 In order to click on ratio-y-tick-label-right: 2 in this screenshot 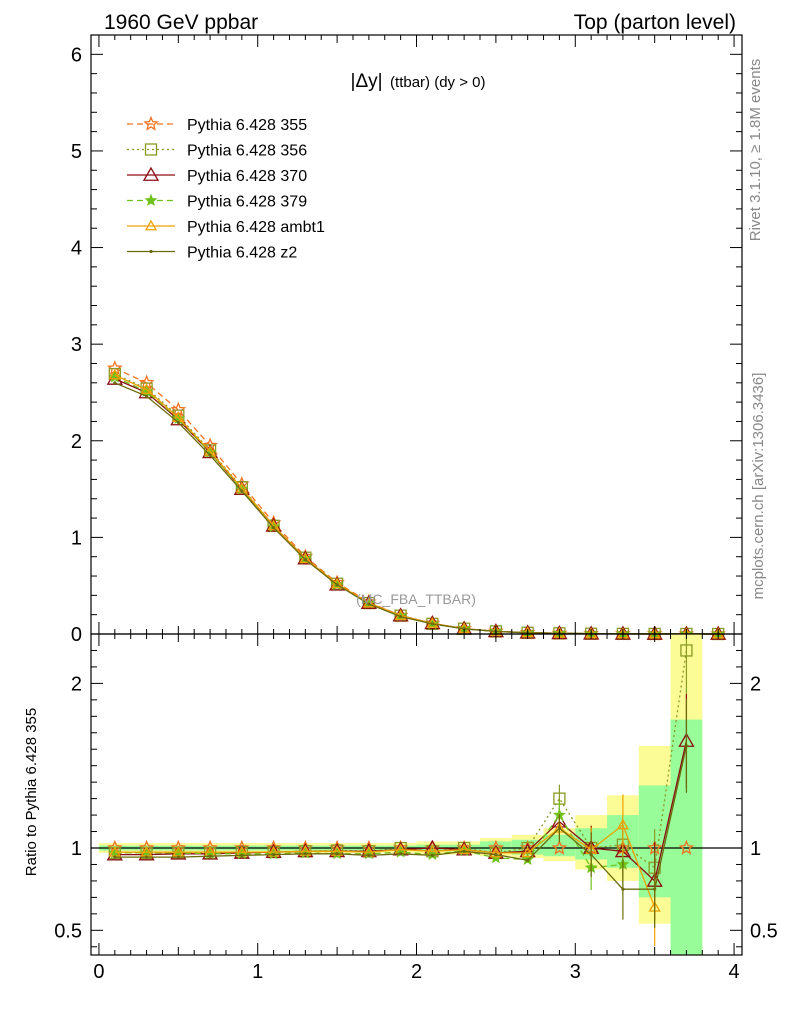, I will do `click(755, 684)`.